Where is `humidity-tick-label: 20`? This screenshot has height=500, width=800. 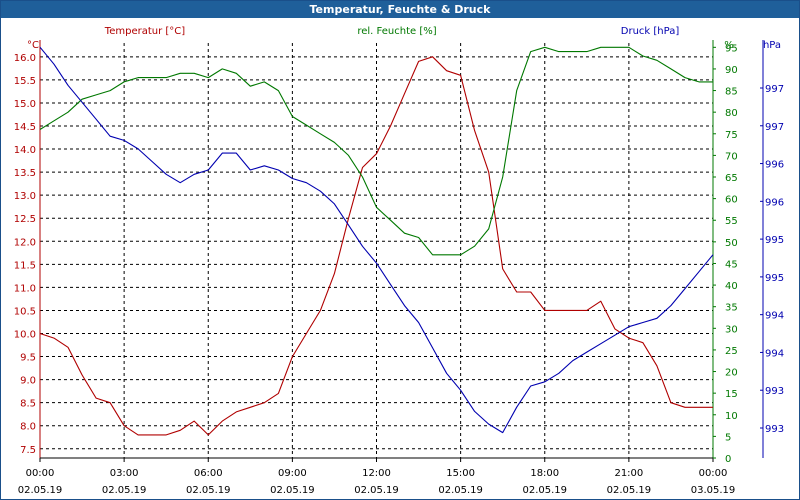 humidity-tick-label: 20 is located at coordinates (731, 373).